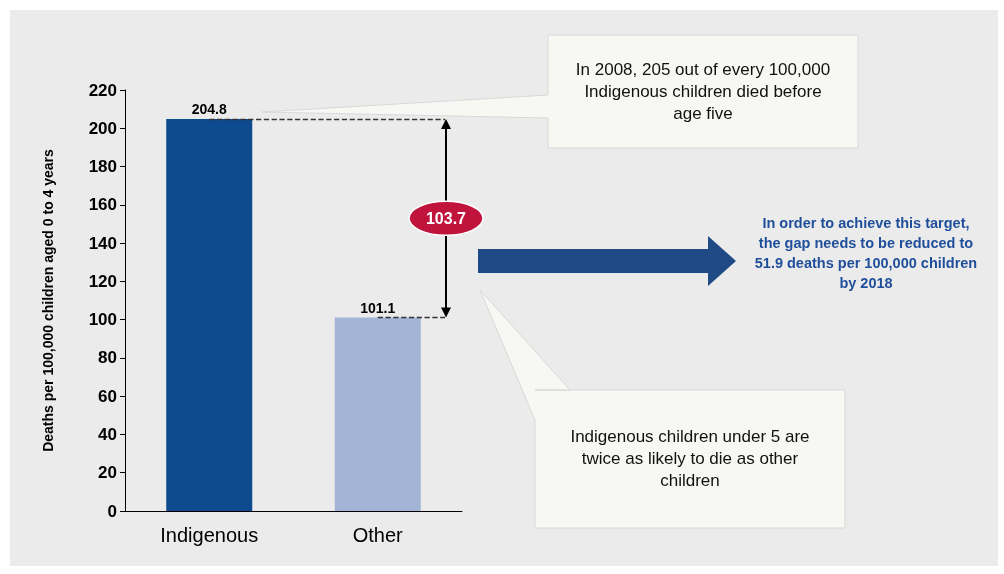 This screenshot has height=574, width=1004. I want to click on y-tick-label: 140, so click(102, 243).